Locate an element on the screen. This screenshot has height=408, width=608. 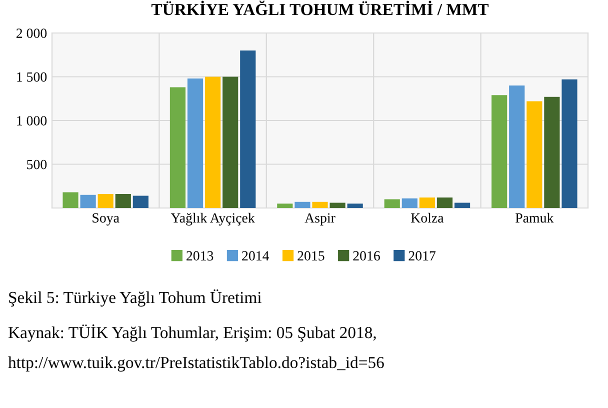
legend-label: 2017 is located at coordinates (422, 256).